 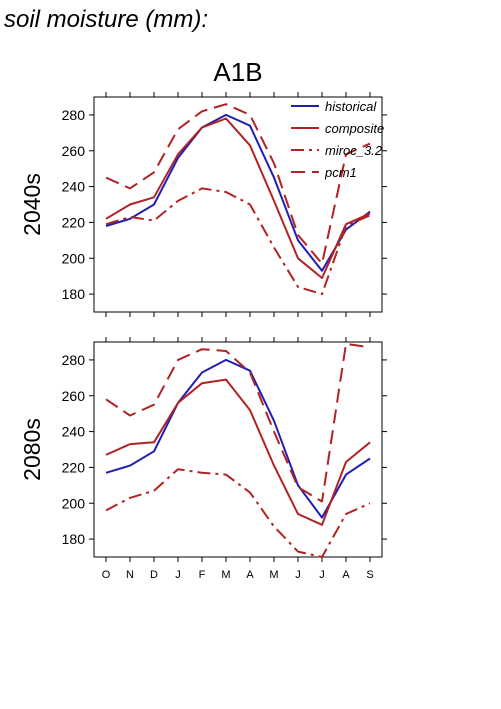 What do you see at coordinates (340, 172) in the screenshot?
I see `legend-label-pcm1: pcm1` at bounding box center [340, 172].